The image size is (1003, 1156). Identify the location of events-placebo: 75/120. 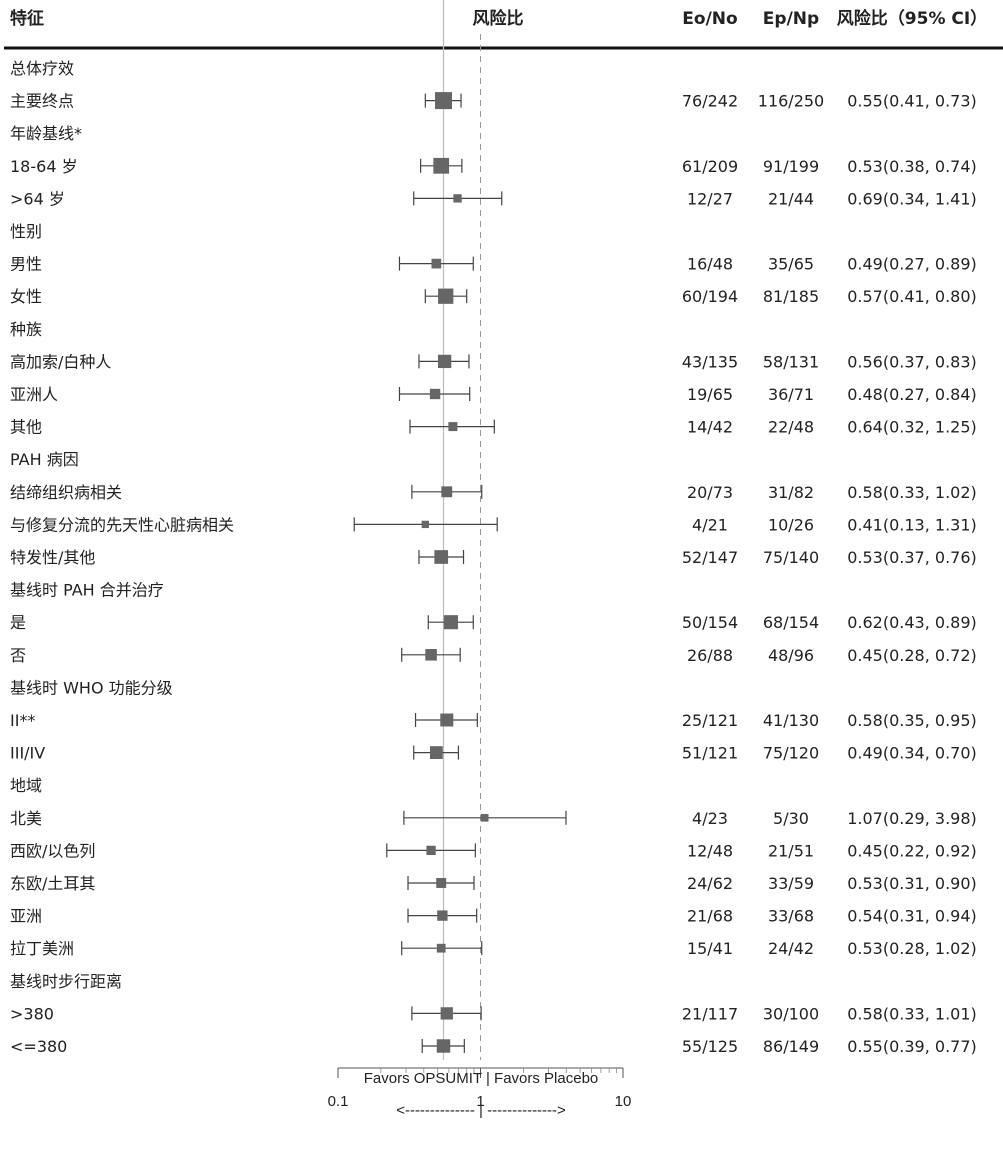
(791, 753).